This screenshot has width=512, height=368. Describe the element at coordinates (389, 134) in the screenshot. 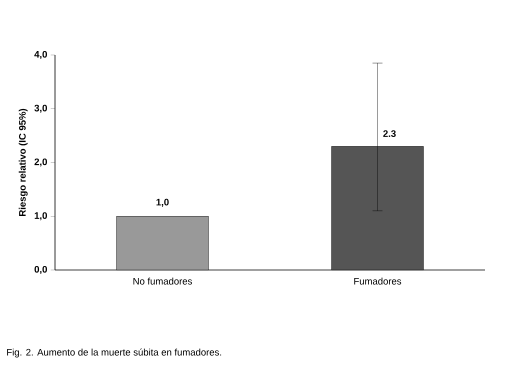

I see `data-label: 2.3` at that location.